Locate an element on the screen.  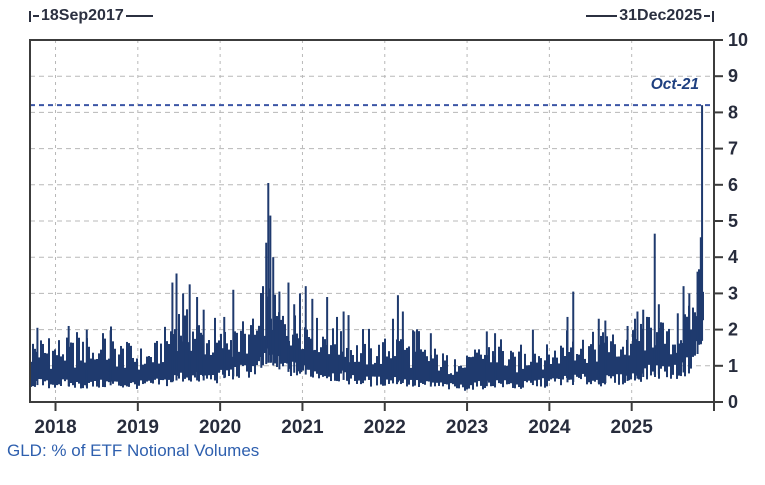
x-tick-label: 2021 is located at coordinates (302, 427).